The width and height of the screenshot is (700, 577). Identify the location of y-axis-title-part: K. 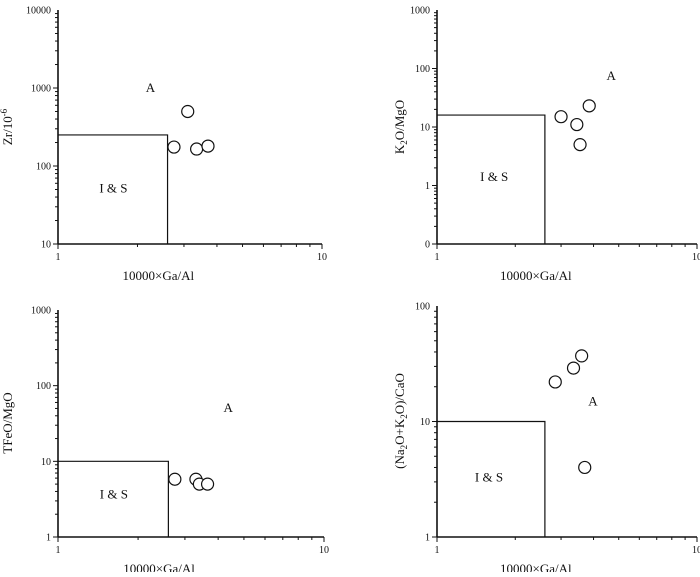
(399, 149).